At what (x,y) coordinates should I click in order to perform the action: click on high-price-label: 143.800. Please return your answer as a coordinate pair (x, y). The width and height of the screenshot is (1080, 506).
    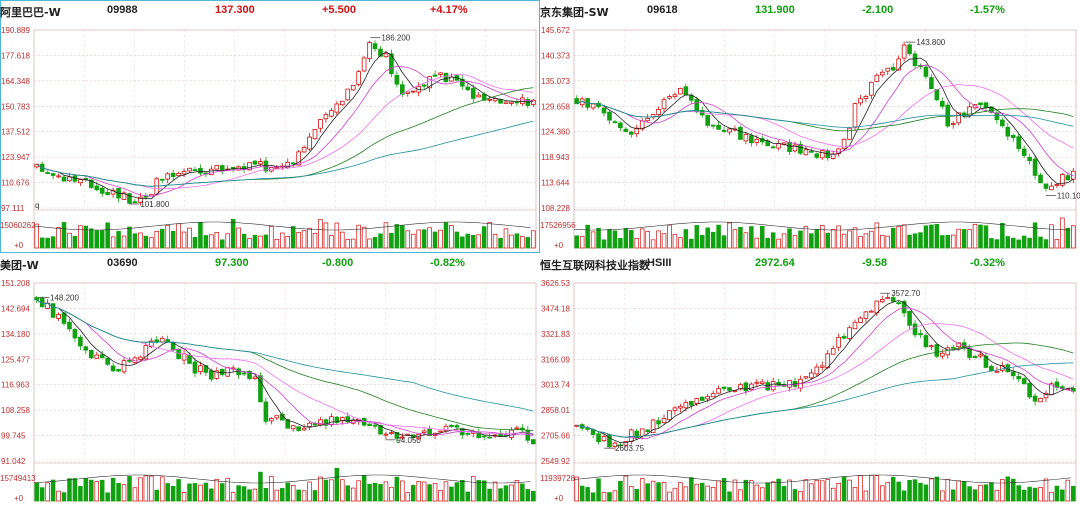
    Looking at the image, I should click on (930, 42).